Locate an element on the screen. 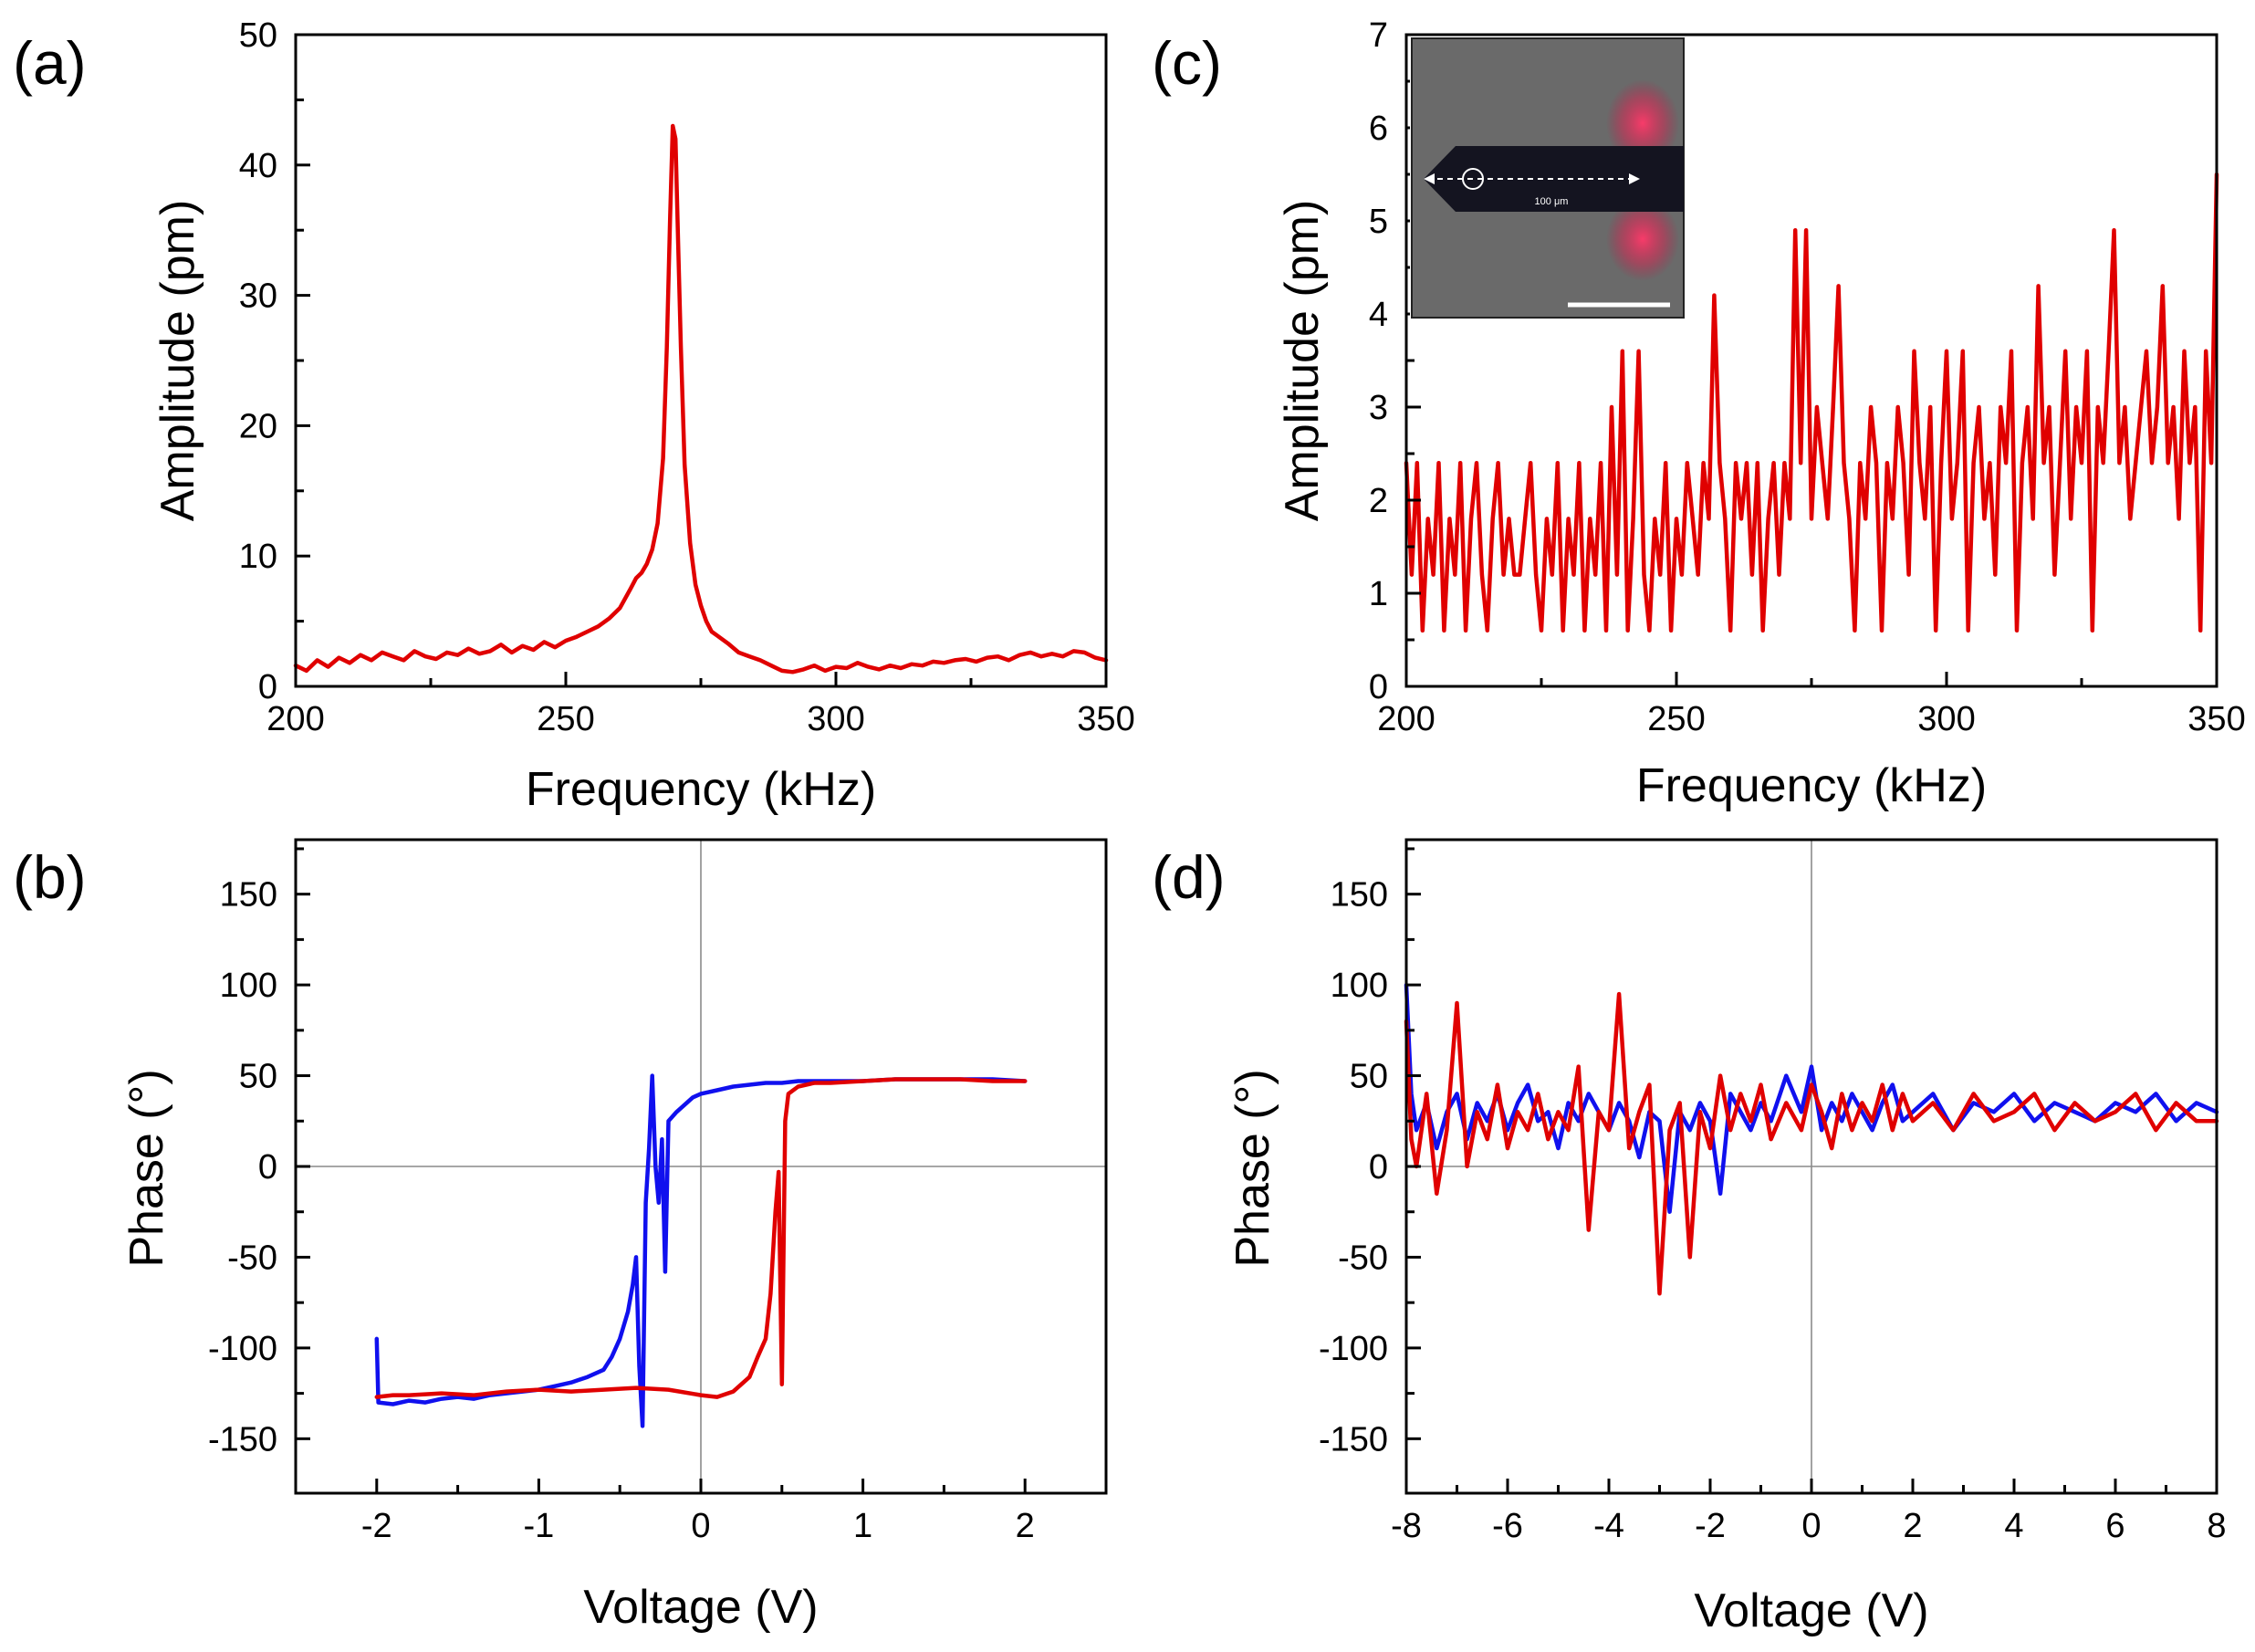  panel-d-x-tick-label: 8 is located at coordinates (2216, 1526).